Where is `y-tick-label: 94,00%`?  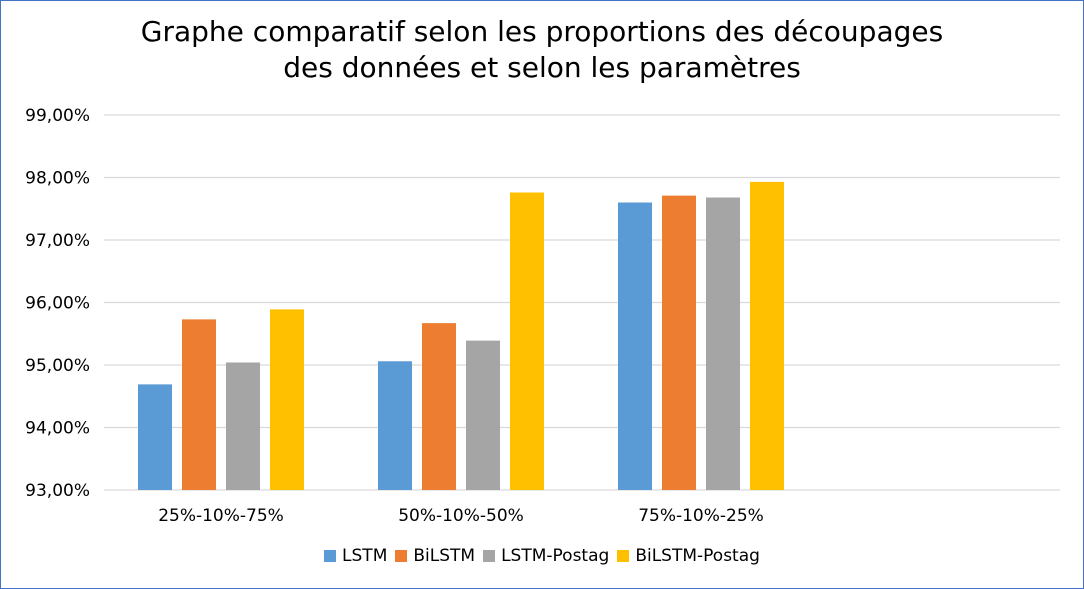 y-tick-label: 94,00% is located at coordinates (57, 429).